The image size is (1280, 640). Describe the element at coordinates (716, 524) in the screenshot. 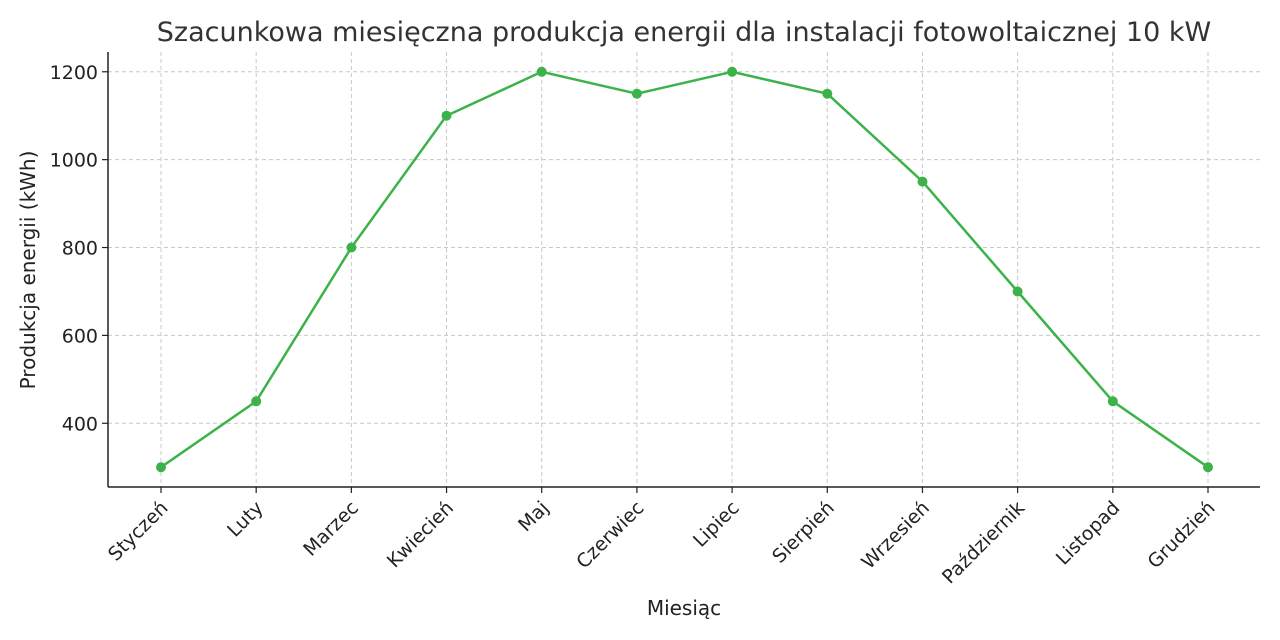

I see `x-tick-label: Lipiec` at that location.